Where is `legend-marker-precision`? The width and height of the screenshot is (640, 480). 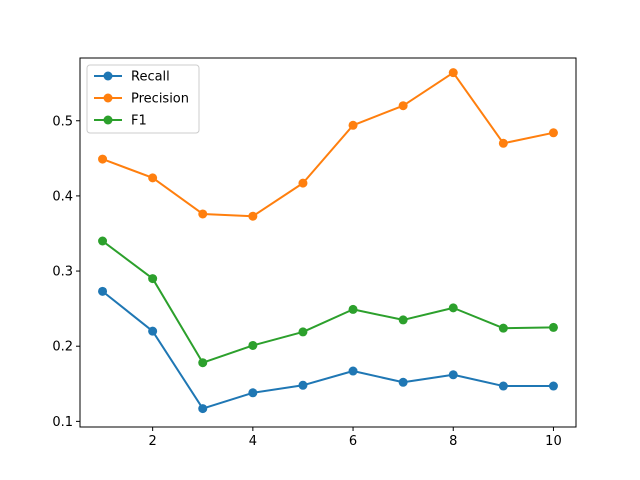
legend-marker-precision is located at coordinates (108, 98).